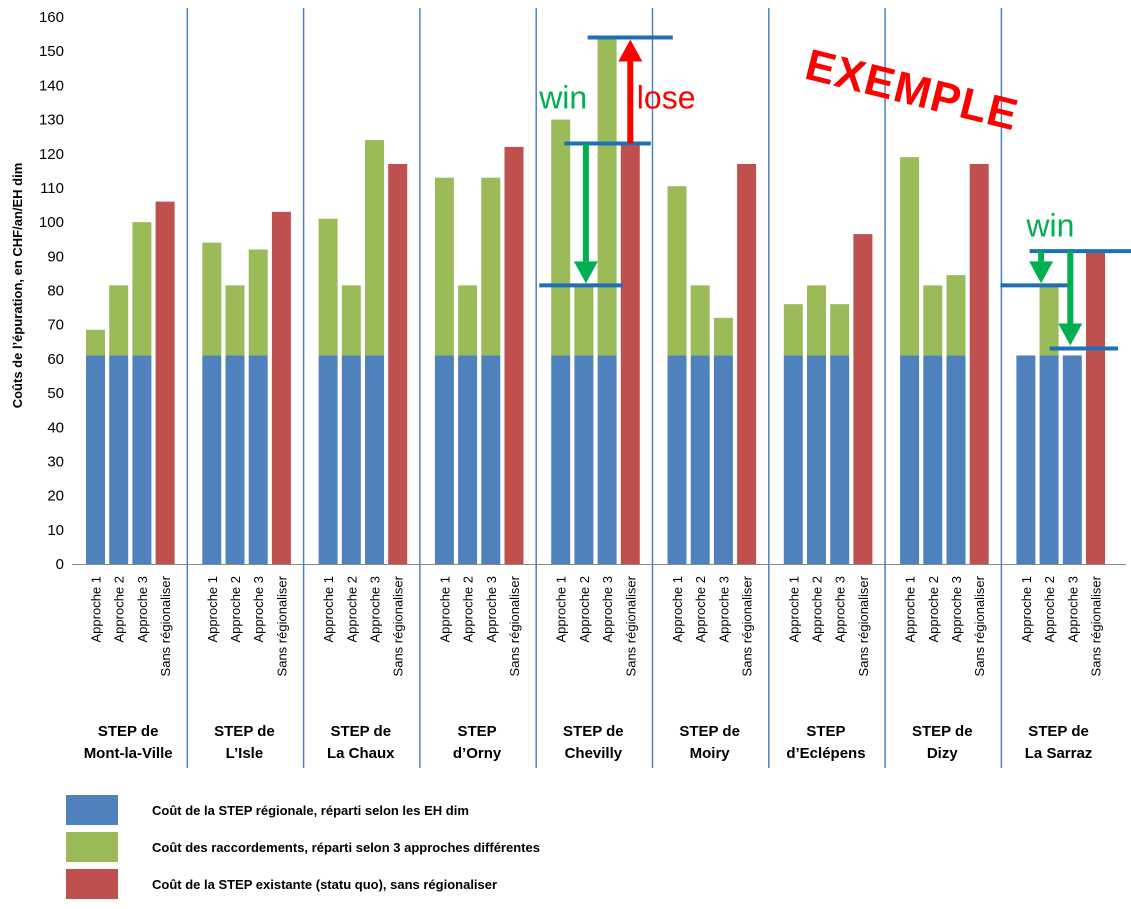 The height and width of the screenshot is (909, 1131). I want to click on y-tick-label: 160, so click(51, 17).